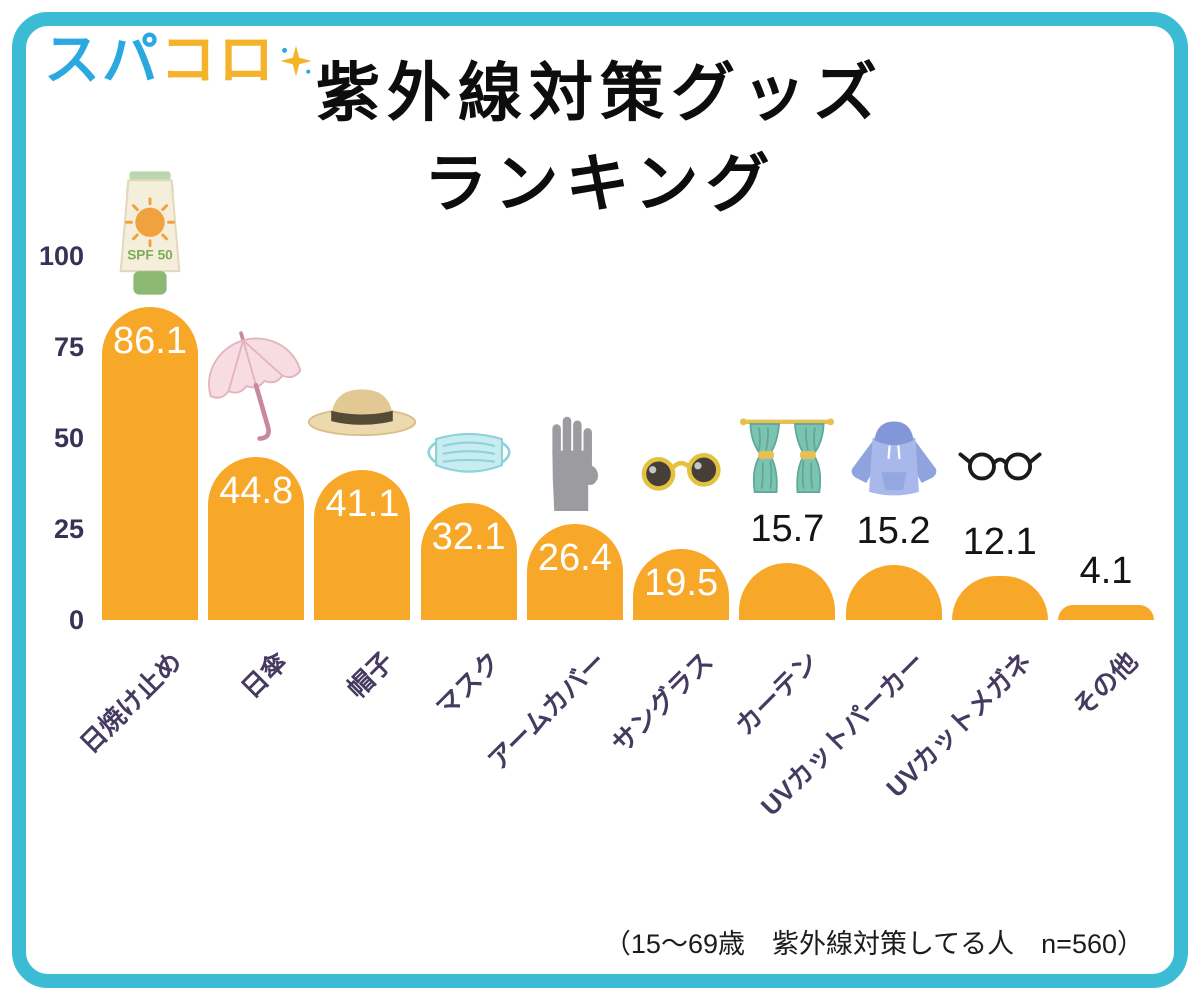 This screenshot has width=1200, height=1000. I want to click on bar-value-label: 86.1, so click(150, 340).